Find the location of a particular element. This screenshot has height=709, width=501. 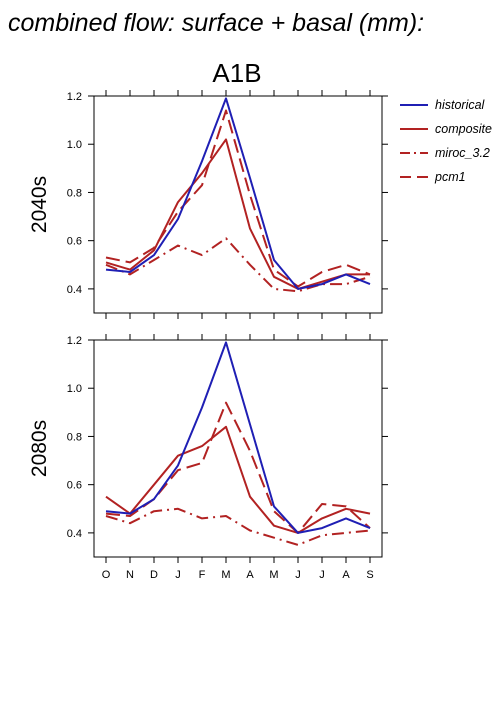

x-tick-label: N is located at coordinates (130, 575).